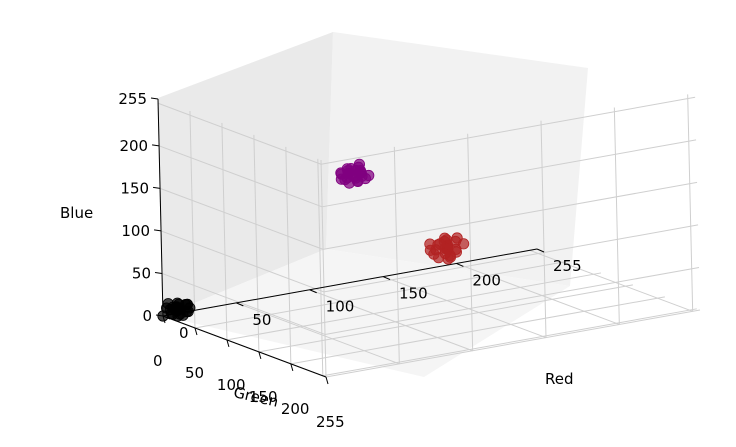 This screenshot has height=447, width=736. What do you see at coordinates (160, 208) in the screenshot?
I see `z-axis-line` at bounding box center [160, 208].